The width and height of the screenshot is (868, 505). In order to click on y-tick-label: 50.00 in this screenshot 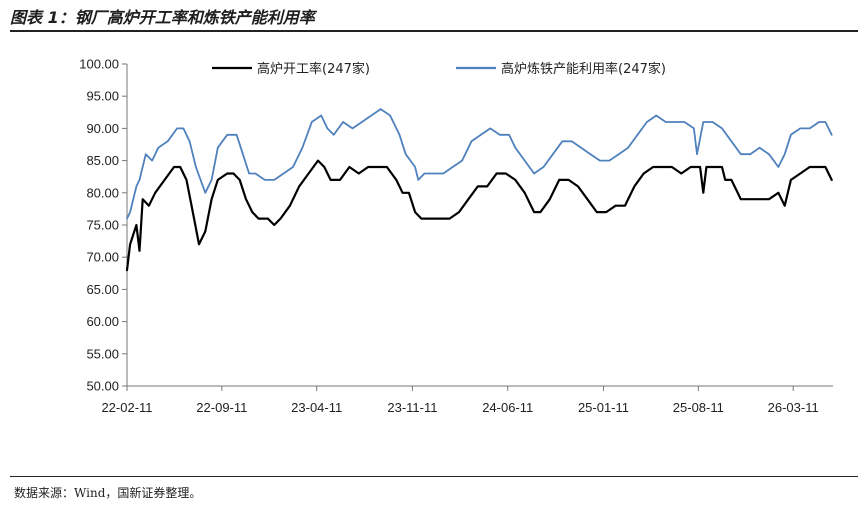, I will do `click(102, 386)`.